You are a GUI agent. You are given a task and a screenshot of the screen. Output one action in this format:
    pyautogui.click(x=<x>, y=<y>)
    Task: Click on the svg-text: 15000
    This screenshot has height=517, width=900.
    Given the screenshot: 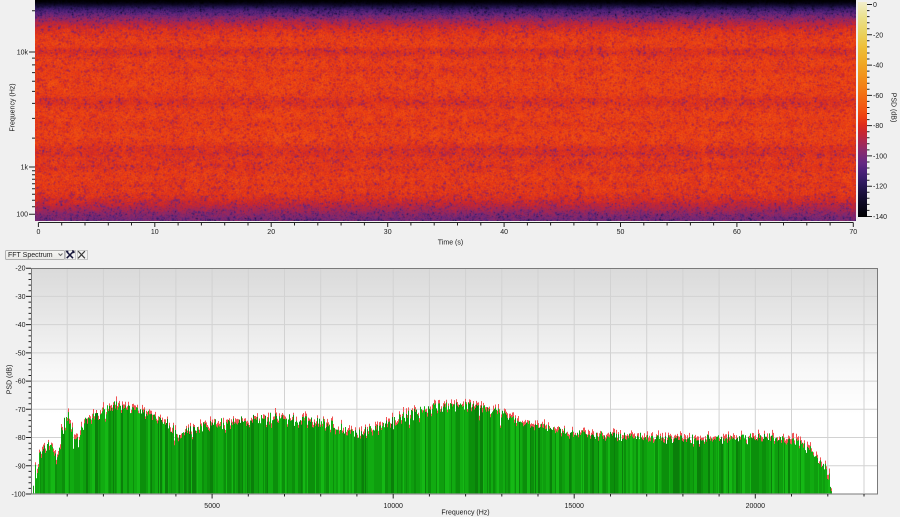 What is the action you would take?
    pyautogui.click(x=574, y=506)
    